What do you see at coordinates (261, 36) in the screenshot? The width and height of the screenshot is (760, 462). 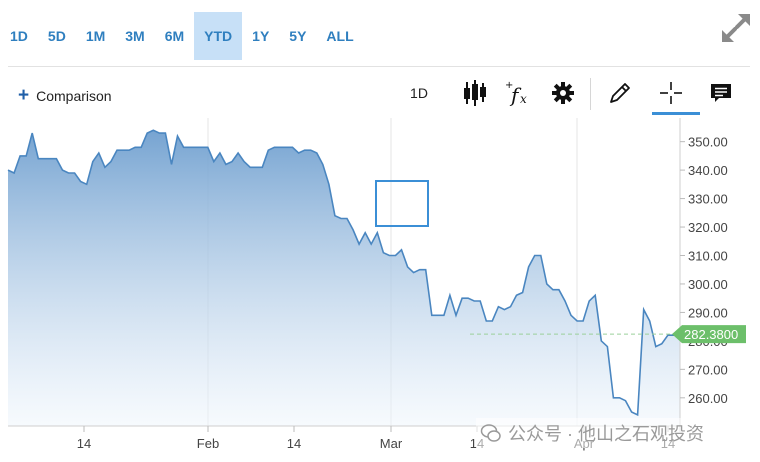 I see `range-button-1y: 1Y` at bounding box center [261, 36].